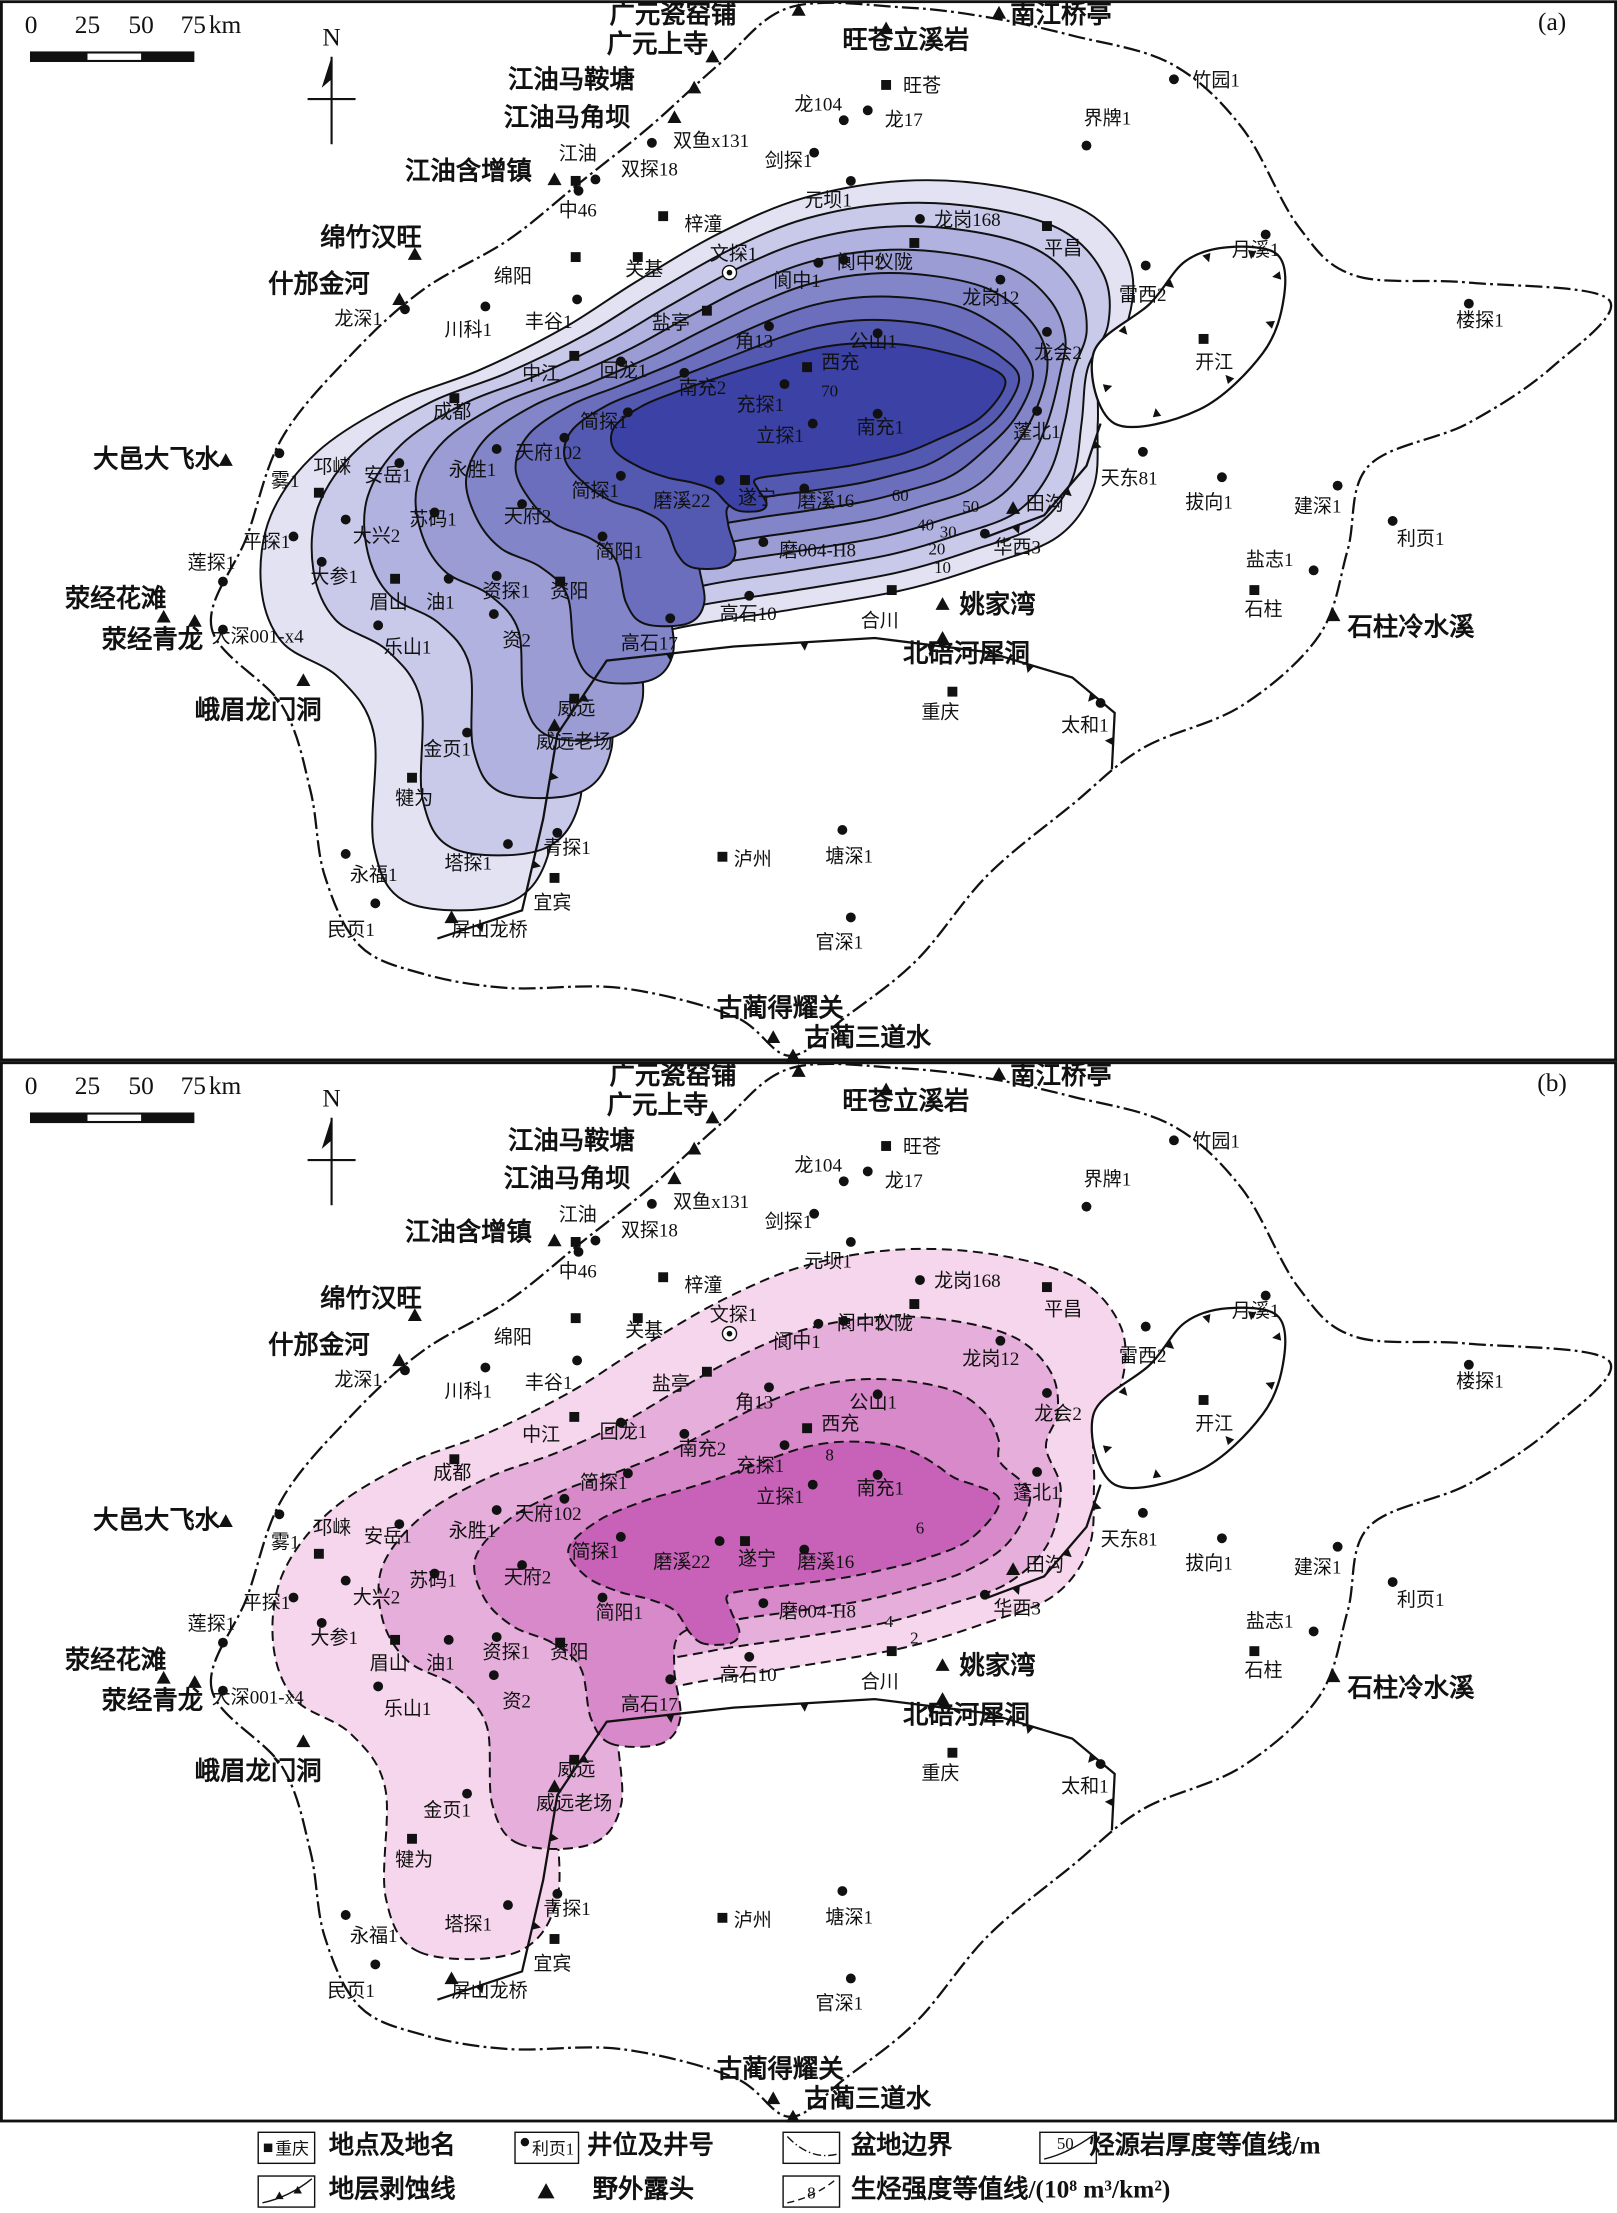  What do you see at coordinates (578, 154) in the screenshot?
I see `place-name: 江油` at bounding box center [578, 154].